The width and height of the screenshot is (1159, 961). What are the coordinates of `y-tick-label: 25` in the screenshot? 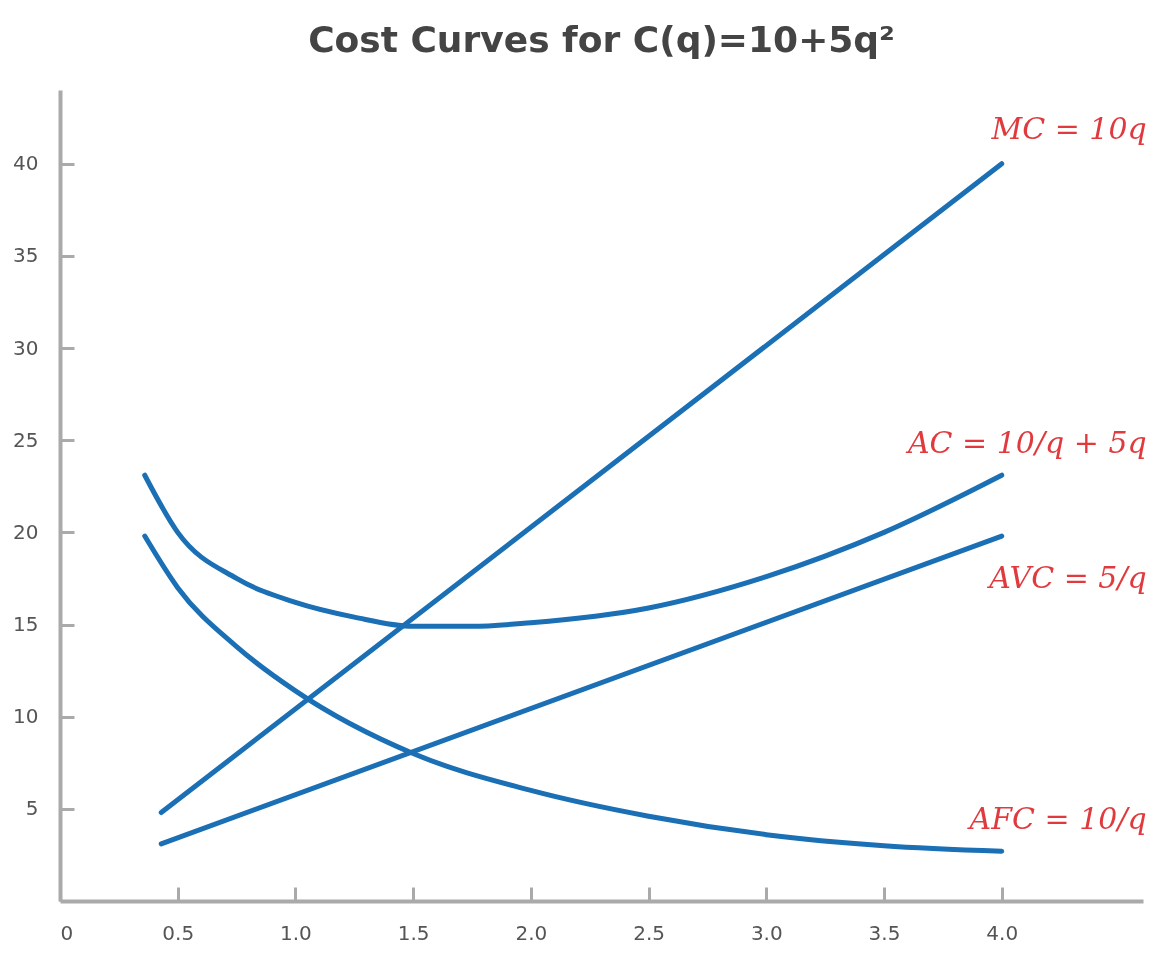 It's located at (26, 439).